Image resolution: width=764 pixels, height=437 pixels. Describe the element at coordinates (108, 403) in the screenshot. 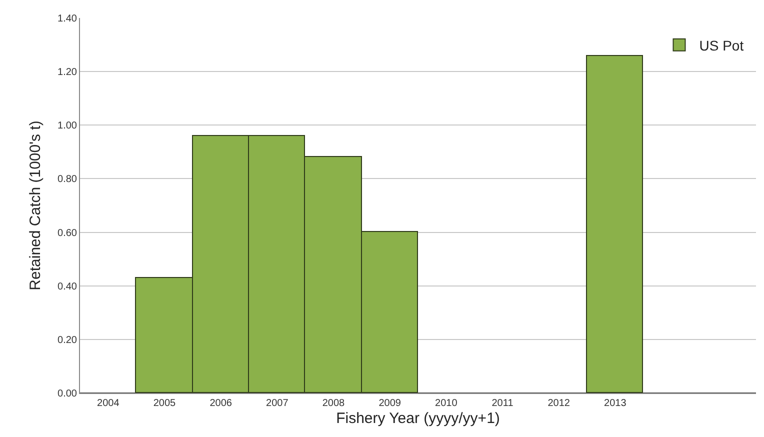

I see `x-tick-label: 2004` at that location.